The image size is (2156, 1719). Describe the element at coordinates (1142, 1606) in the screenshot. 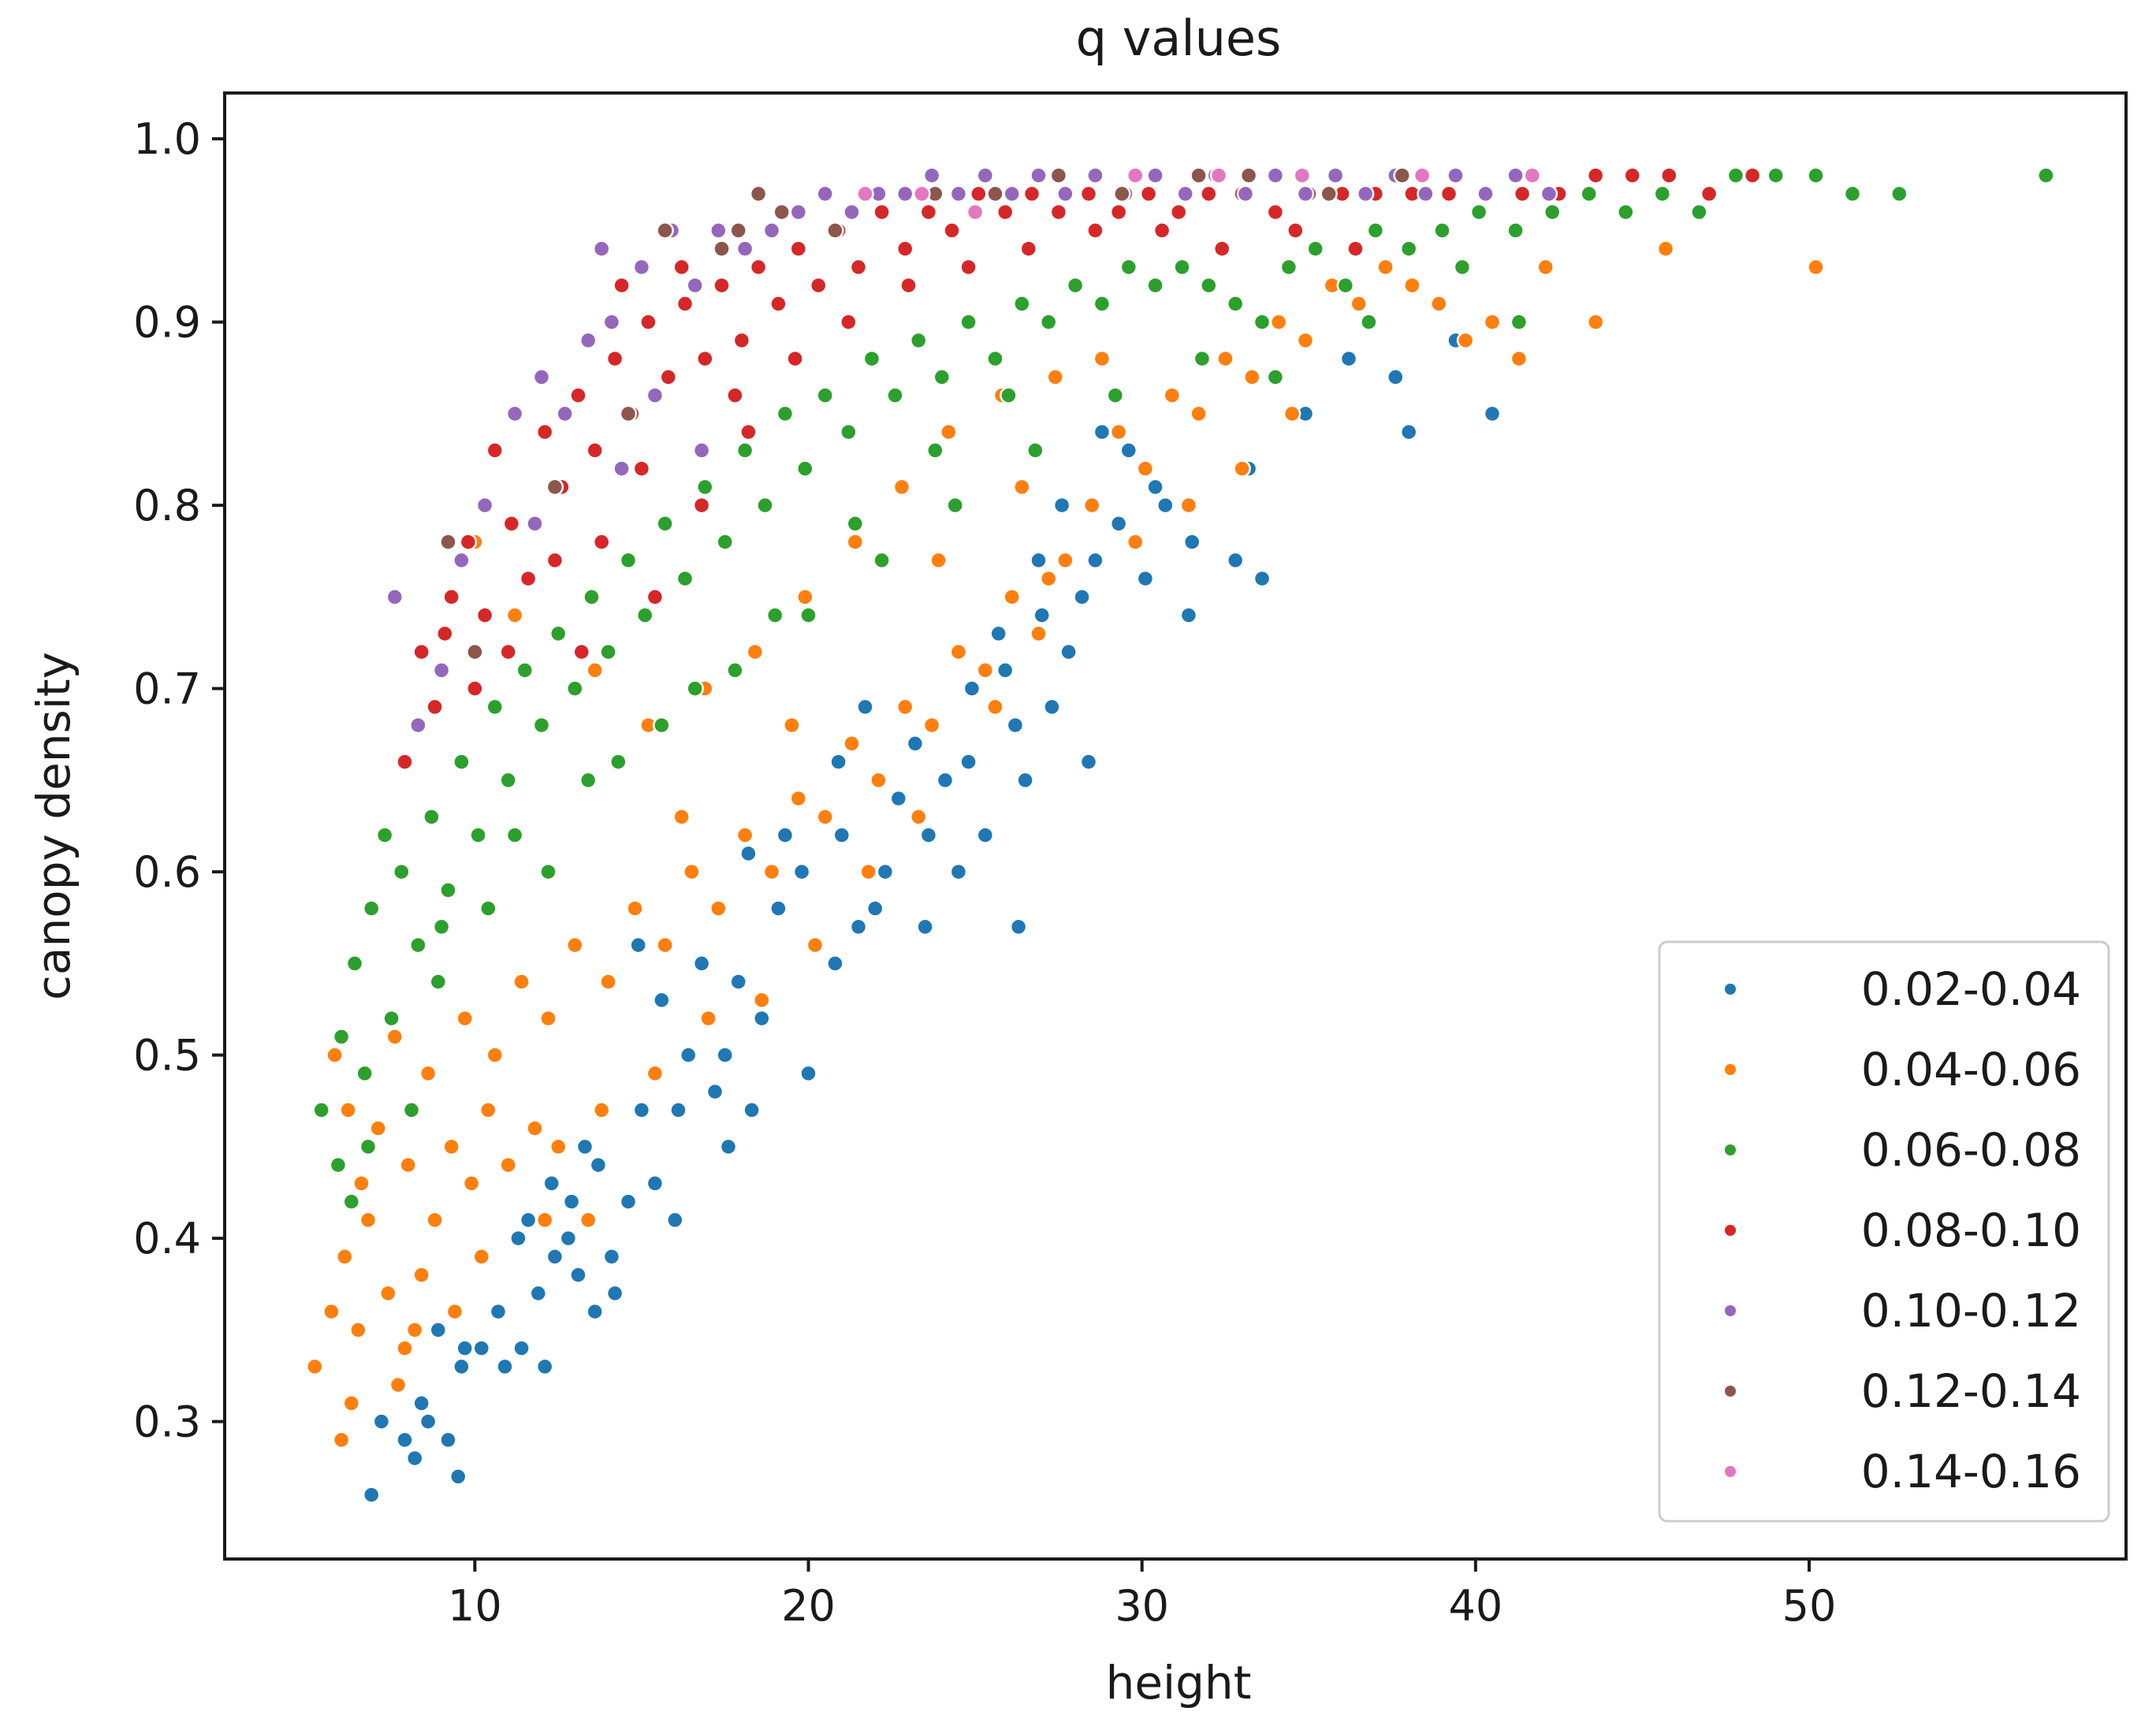

I see `x-tick-label: 30` at that location.